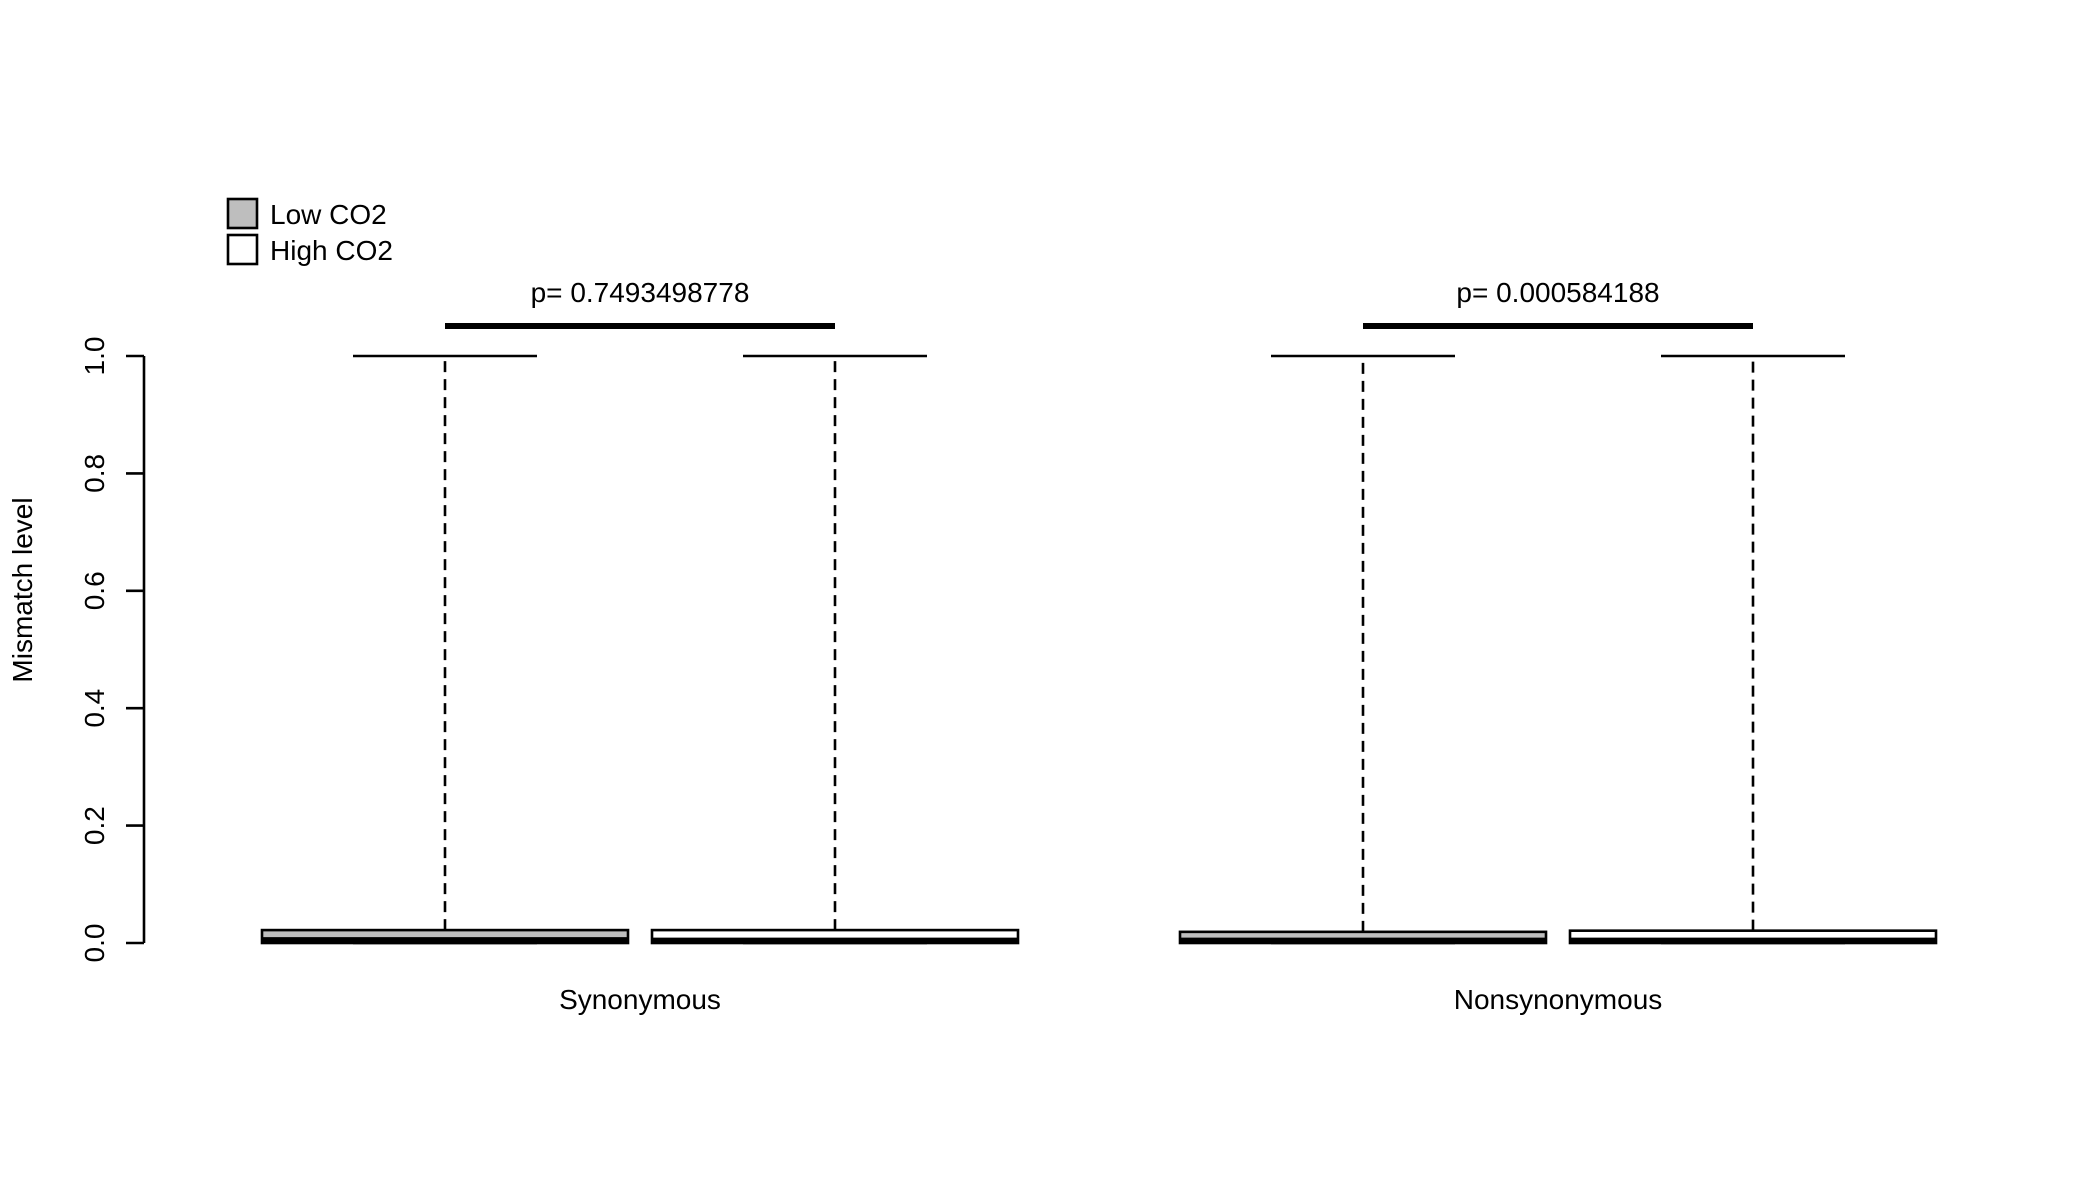 The image size is (2100, 1200). What do you see at coordinates (1558, 999) in the screenshot?
I see `x-category-label: Nonsynonymous` at bounding box center [1558, 999].